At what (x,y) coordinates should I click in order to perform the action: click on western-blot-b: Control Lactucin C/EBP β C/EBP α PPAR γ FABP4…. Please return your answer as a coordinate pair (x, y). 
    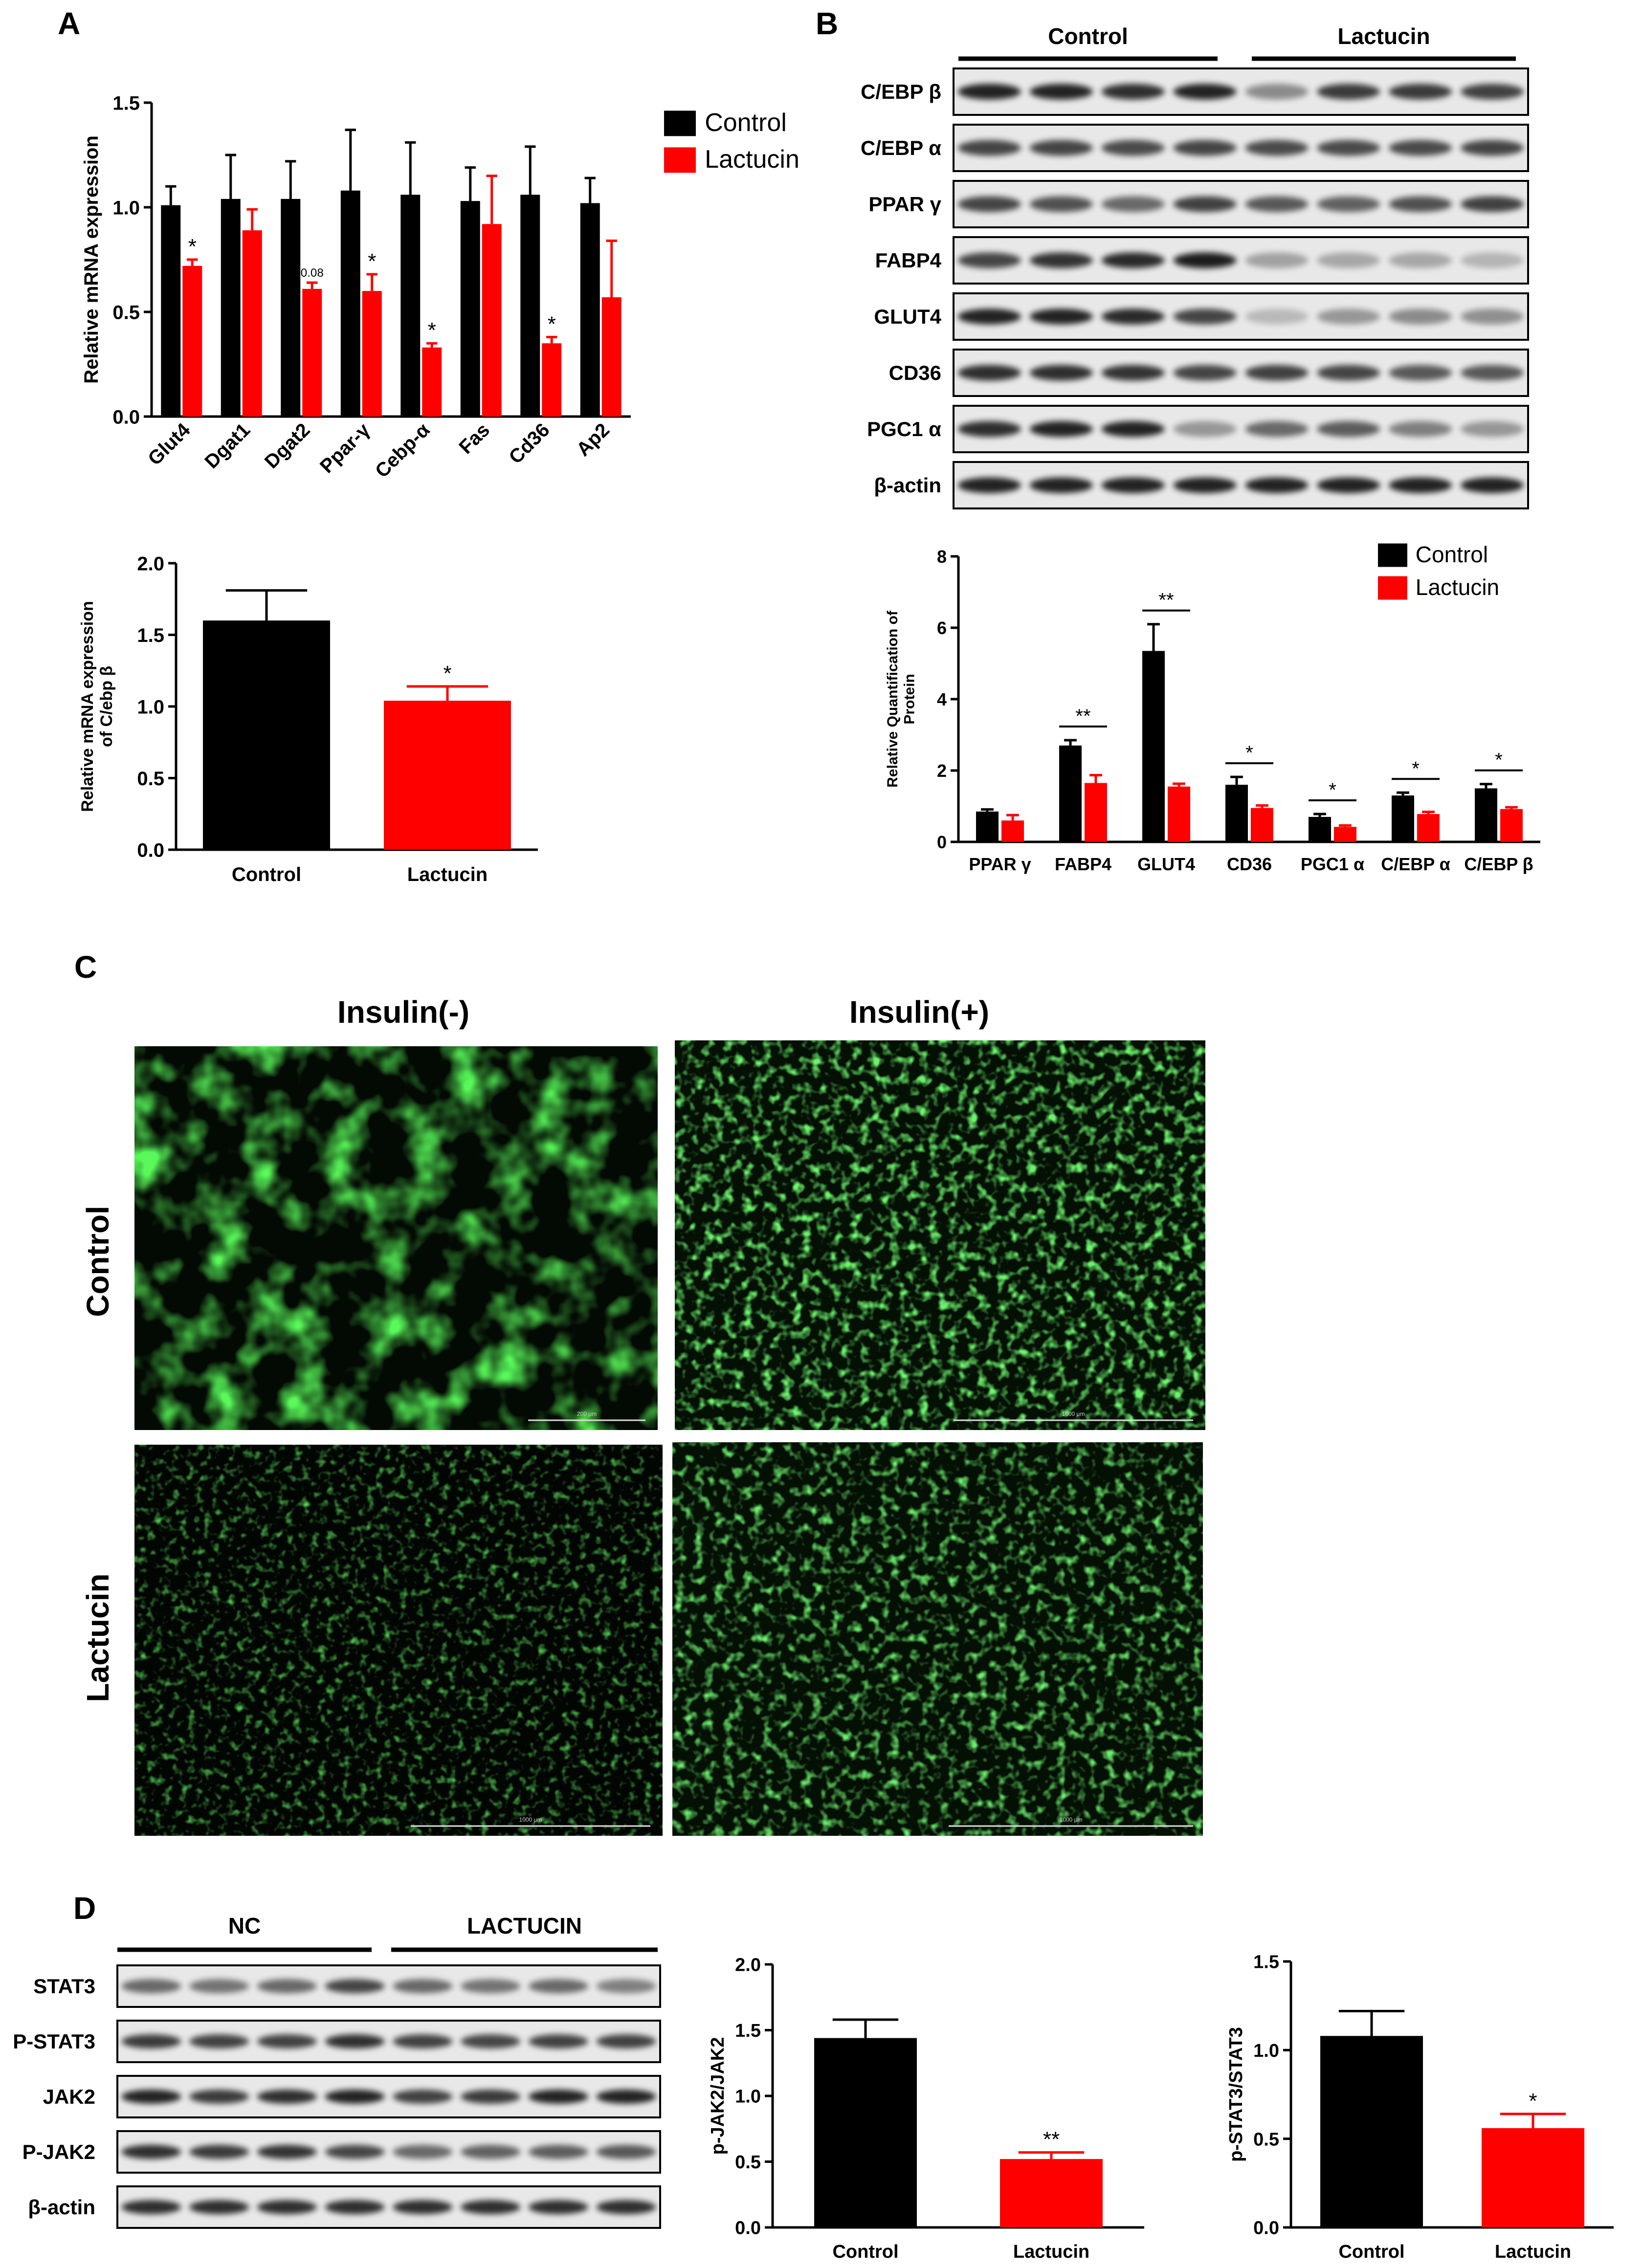
    Looking at the image, I should click on (1195, 266).